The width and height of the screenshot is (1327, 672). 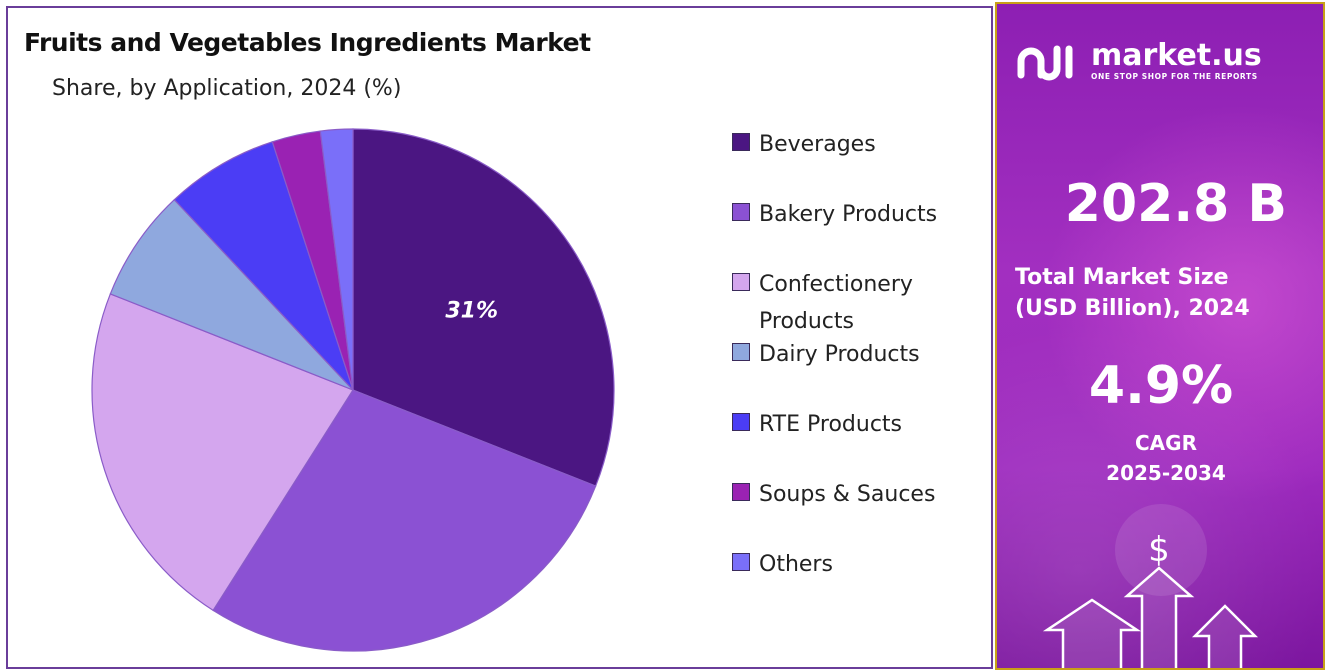 What do you see at coordinates (404, 520) in the screenshot?
I see `pie-slice-bakery-products` at bounding box center [404, 520].